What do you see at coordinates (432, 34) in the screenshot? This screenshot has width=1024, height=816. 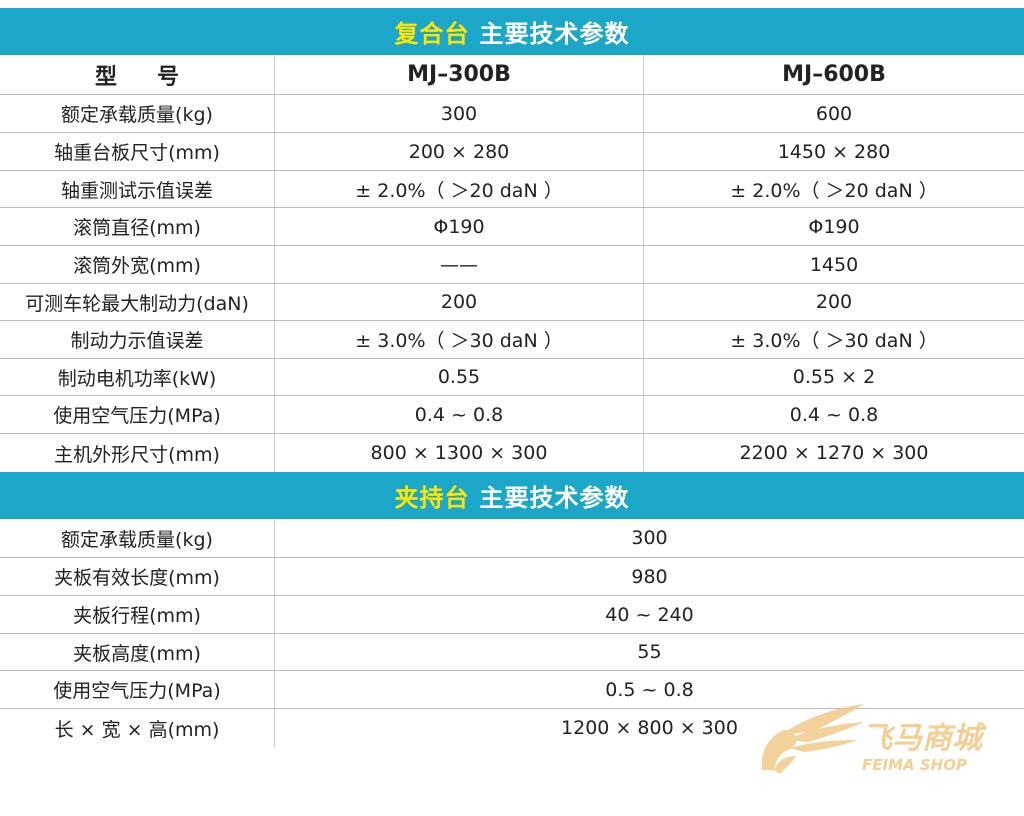 I see `section-1-title-highlight: 复合台` at bounding box center [432, 34].